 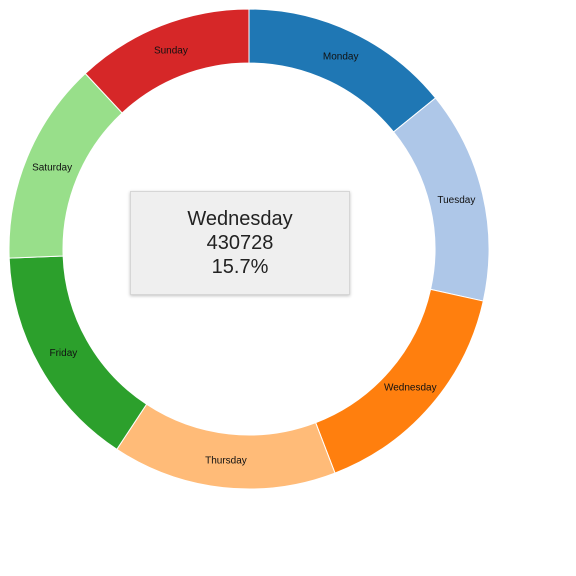 I want to click on tooltip-value: 430728, so click(x=240, y=243).